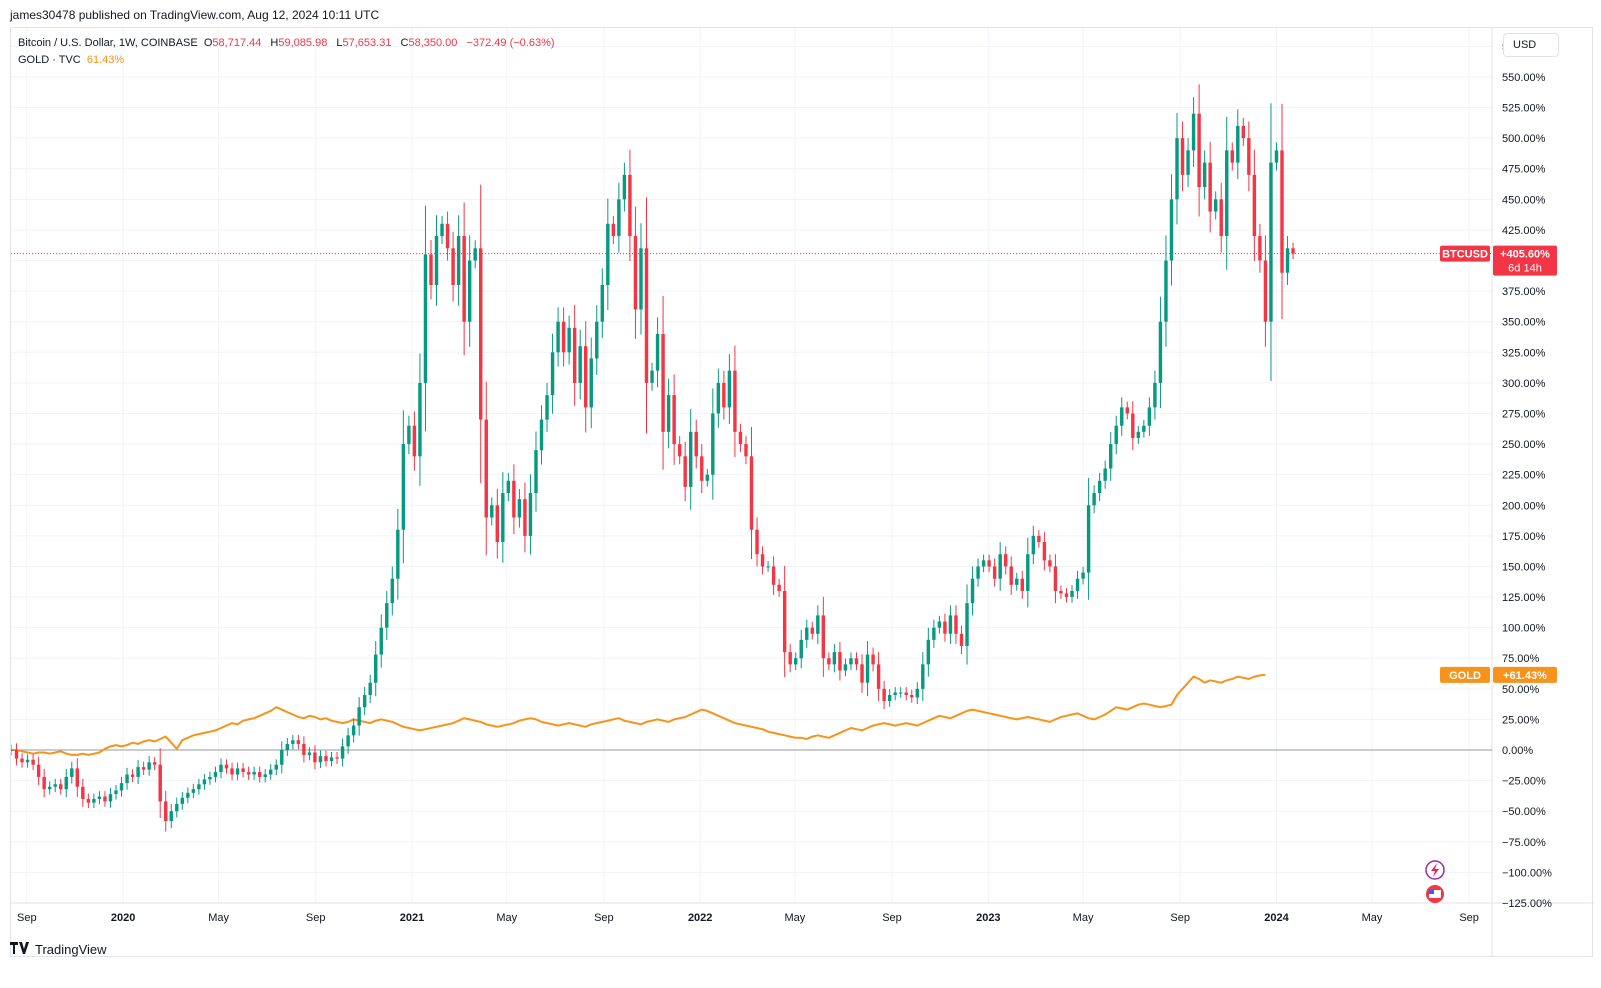 The height and width of the screenshot is (988, 1601). I want to click on currency-selector: USD, so click(1531, 45).